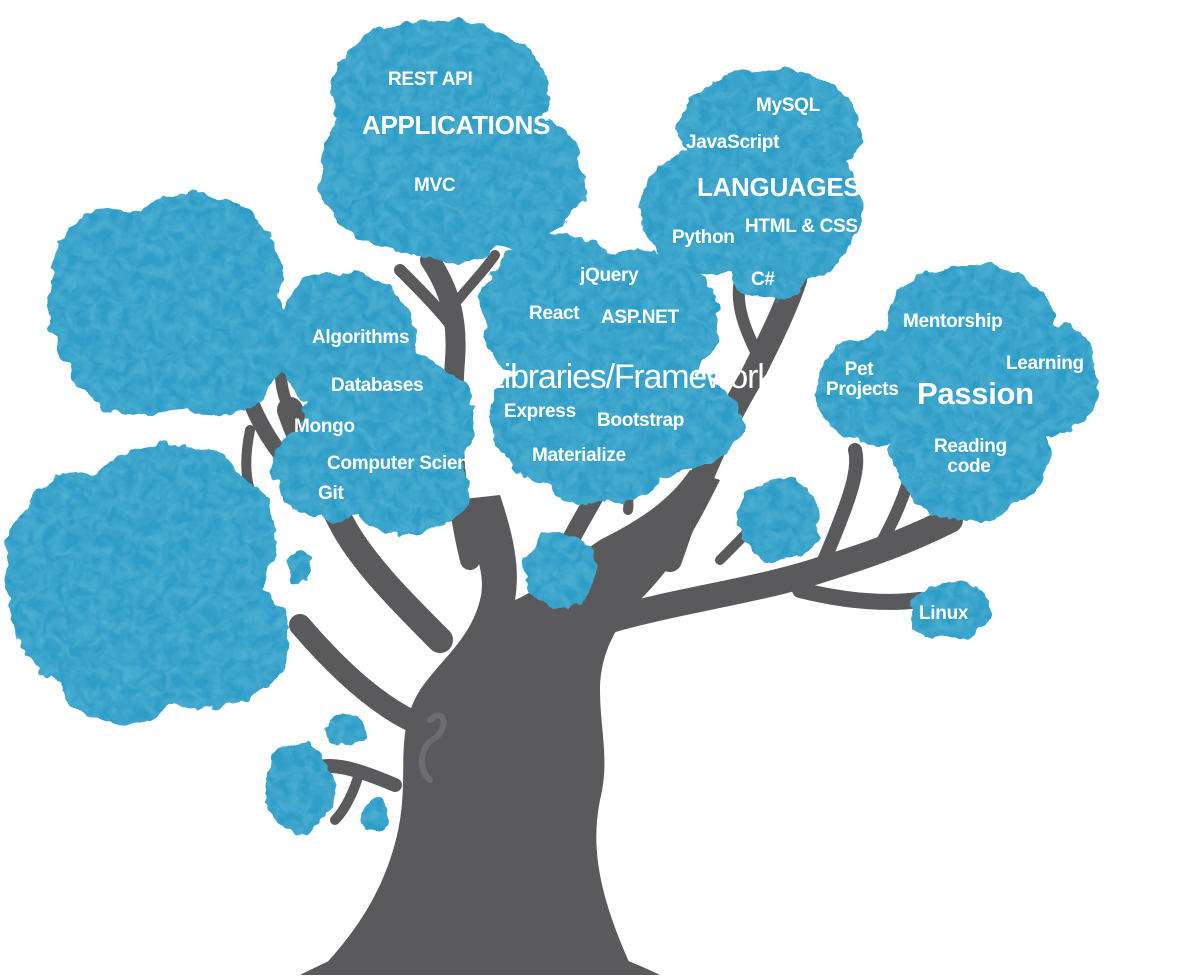 This screenshot has height=979, width=1200. What do you see at coordinates (327, 691) in the screenshot?
I see `foliage-small-left` at bounding box center [327, 691].